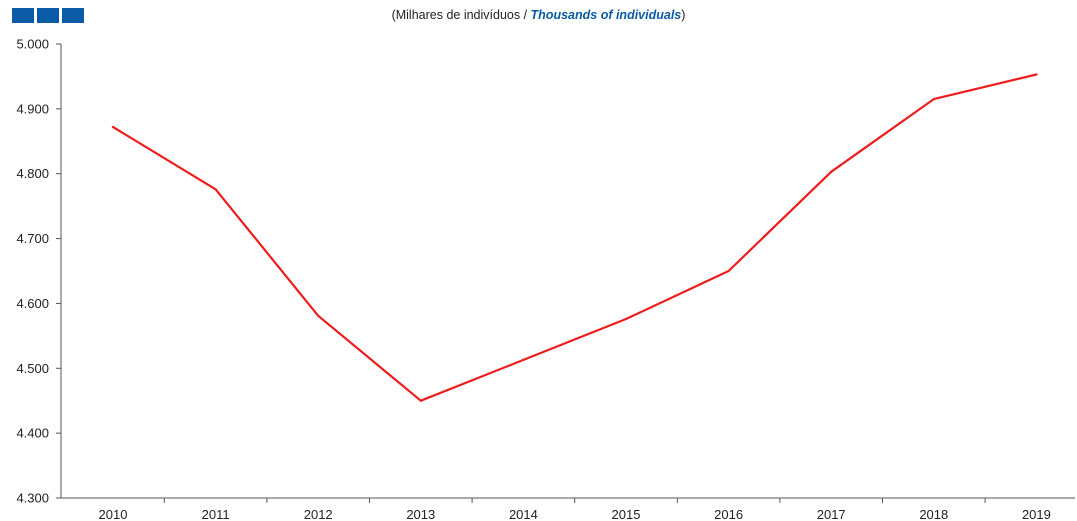  I want to click on subtitle-english: Thousands of individuals, so click(606, 15).